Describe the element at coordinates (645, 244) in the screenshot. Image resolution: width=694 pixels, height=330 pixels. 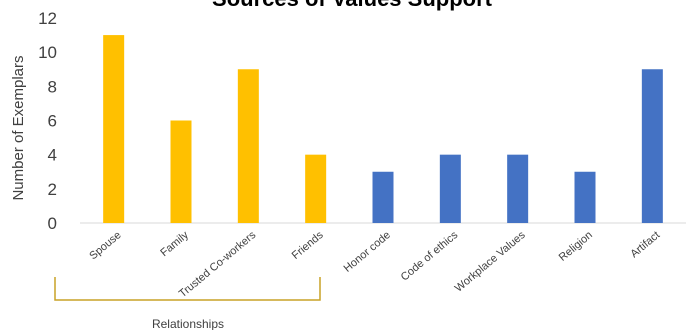
I see `x-tick-label: Artifact` at that location.